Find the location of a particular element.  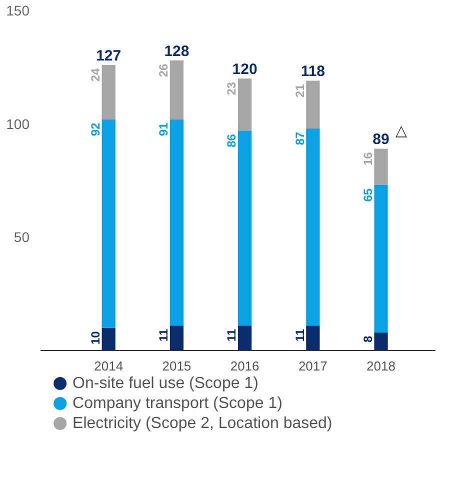

legend-label: On-site fuel use (Scope 1) is located at coordinates (165, 383).